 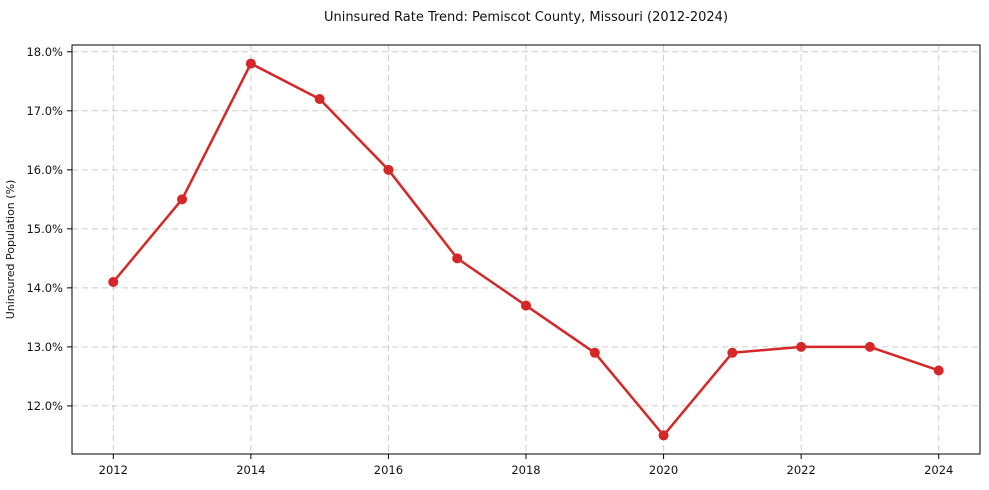 What do you see at coordinates (801, 470) in the screenshot?
I see `x-tick-label: 2022` at bounding box center [801, 470].